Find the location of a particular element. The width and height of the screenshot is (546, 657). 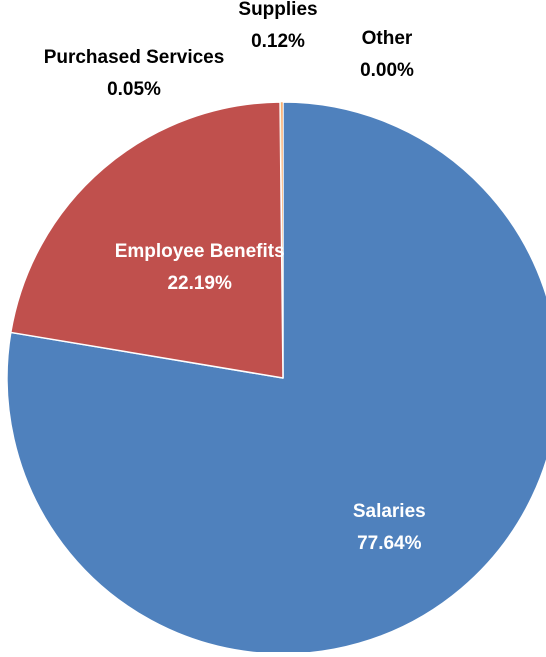

data-label-value-salaries: 77.64% is located at coordinates (389, 543).